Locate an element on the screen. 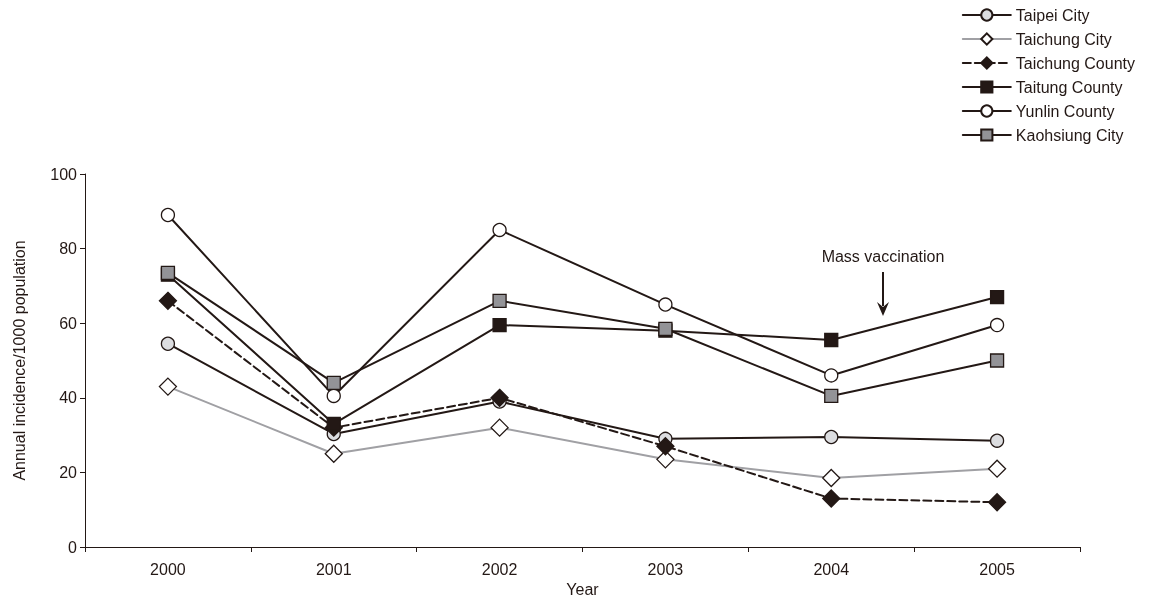  x-tick-label: 2003 is located at coordinates (665, 569).